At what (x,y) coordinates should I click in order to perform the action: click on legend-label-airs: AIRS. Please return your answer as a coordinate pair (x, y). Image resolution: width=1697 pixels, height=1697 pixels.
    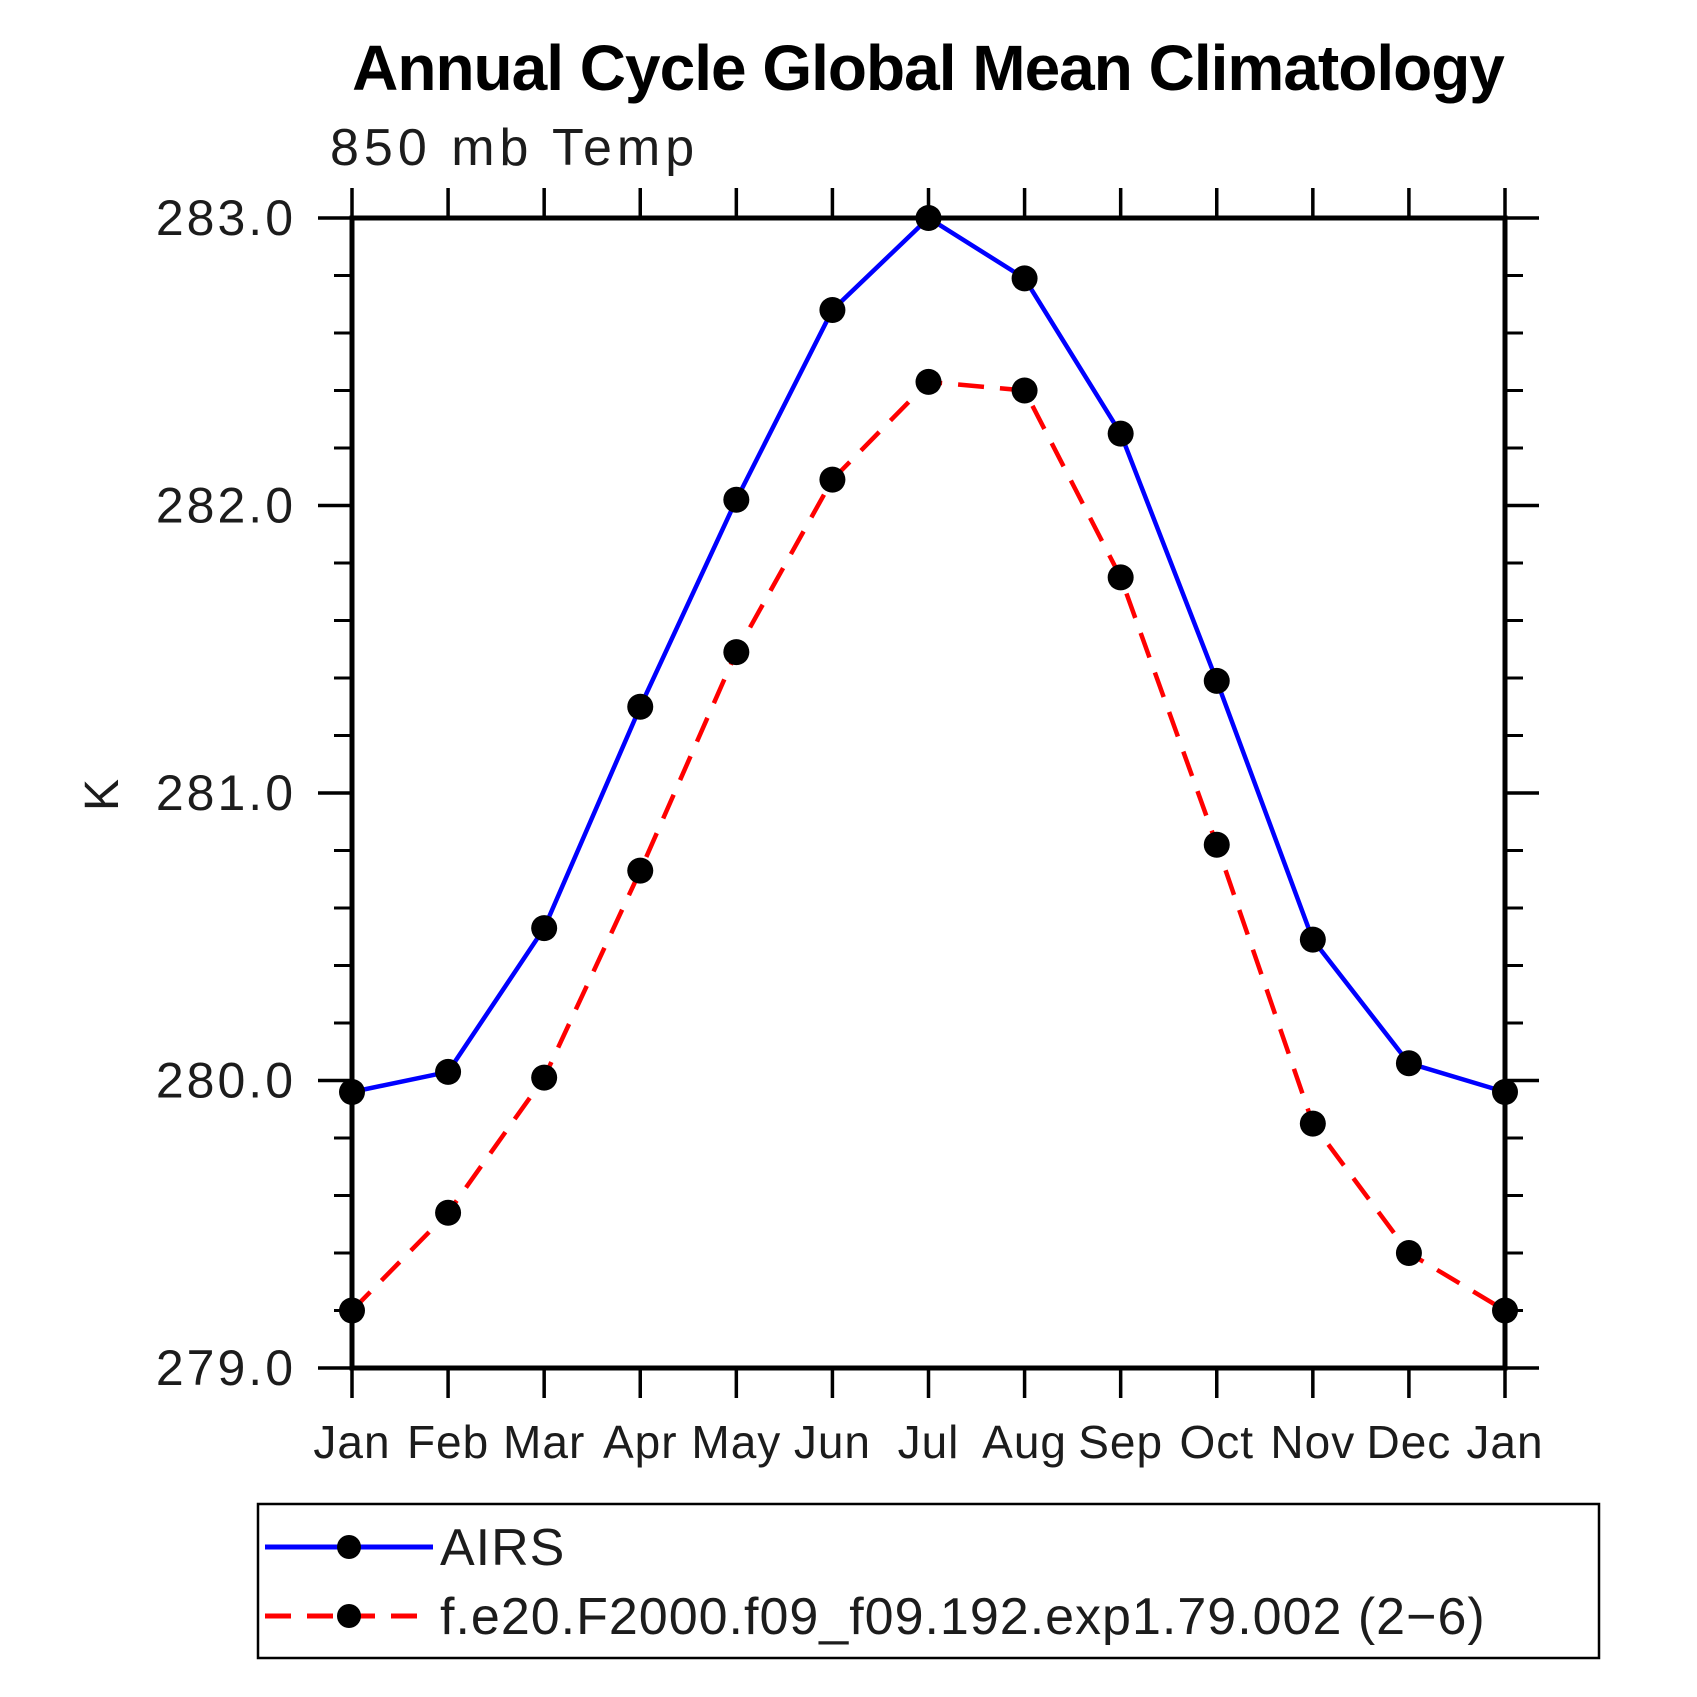
    Looking at the image, I should click on (502, 1548).